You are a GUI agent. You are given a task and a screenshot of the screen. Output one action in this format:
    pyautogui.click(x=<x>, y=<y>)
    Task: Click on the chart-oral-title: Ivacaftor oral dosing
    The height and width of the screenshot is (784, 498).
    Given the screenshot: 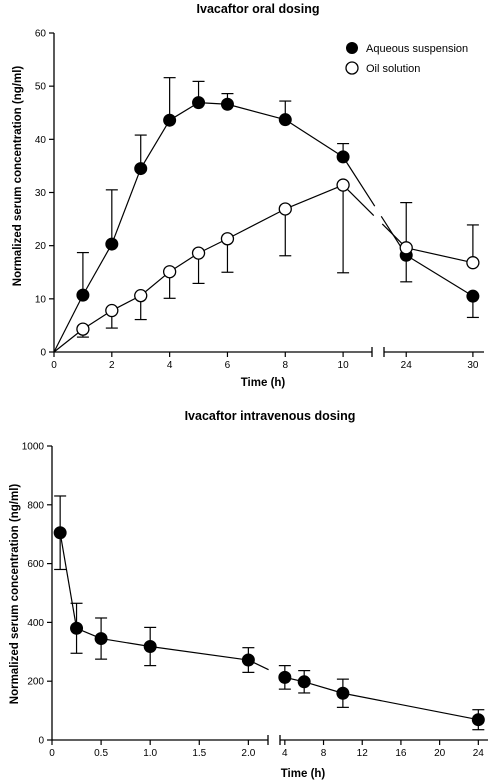 What is the action you would take?
    pyautogui.click(x=258, y=9)
    